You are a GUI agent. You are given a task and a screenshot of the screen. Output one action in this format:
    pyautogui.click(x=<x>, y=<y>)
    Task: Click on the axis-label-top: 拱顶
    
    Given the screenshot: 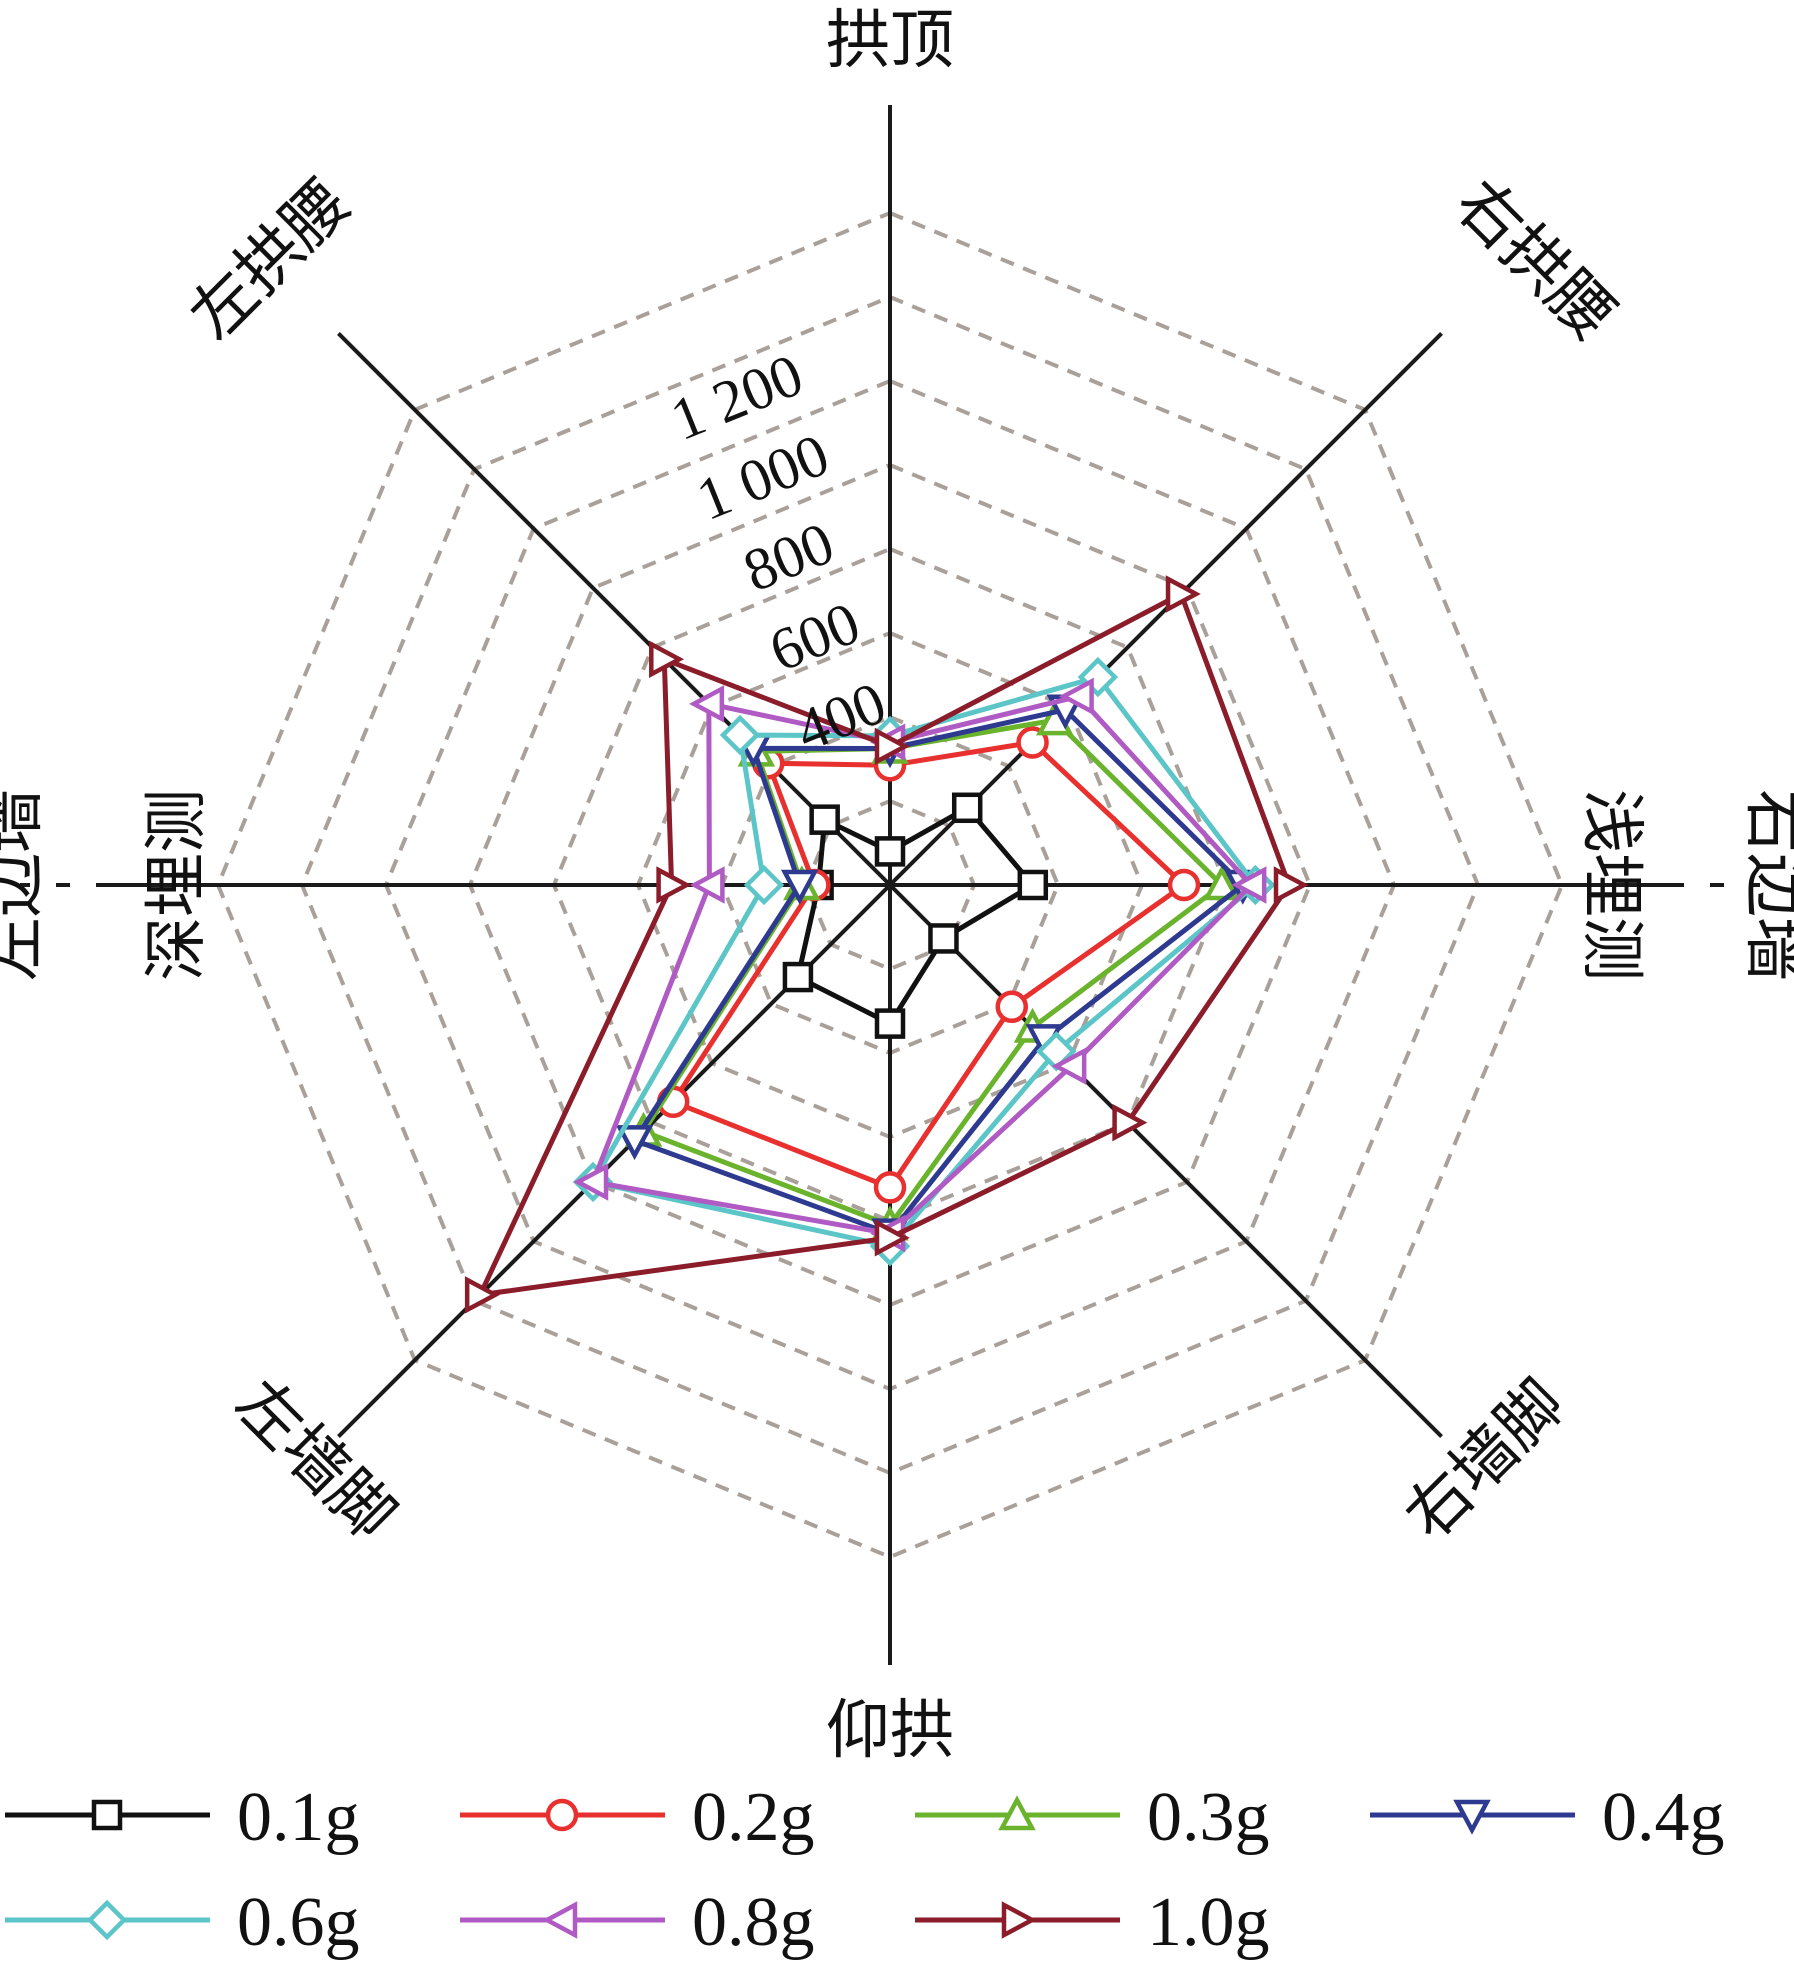 What is the action you would take?
    pyautogui.click(x=890, y=41)
    